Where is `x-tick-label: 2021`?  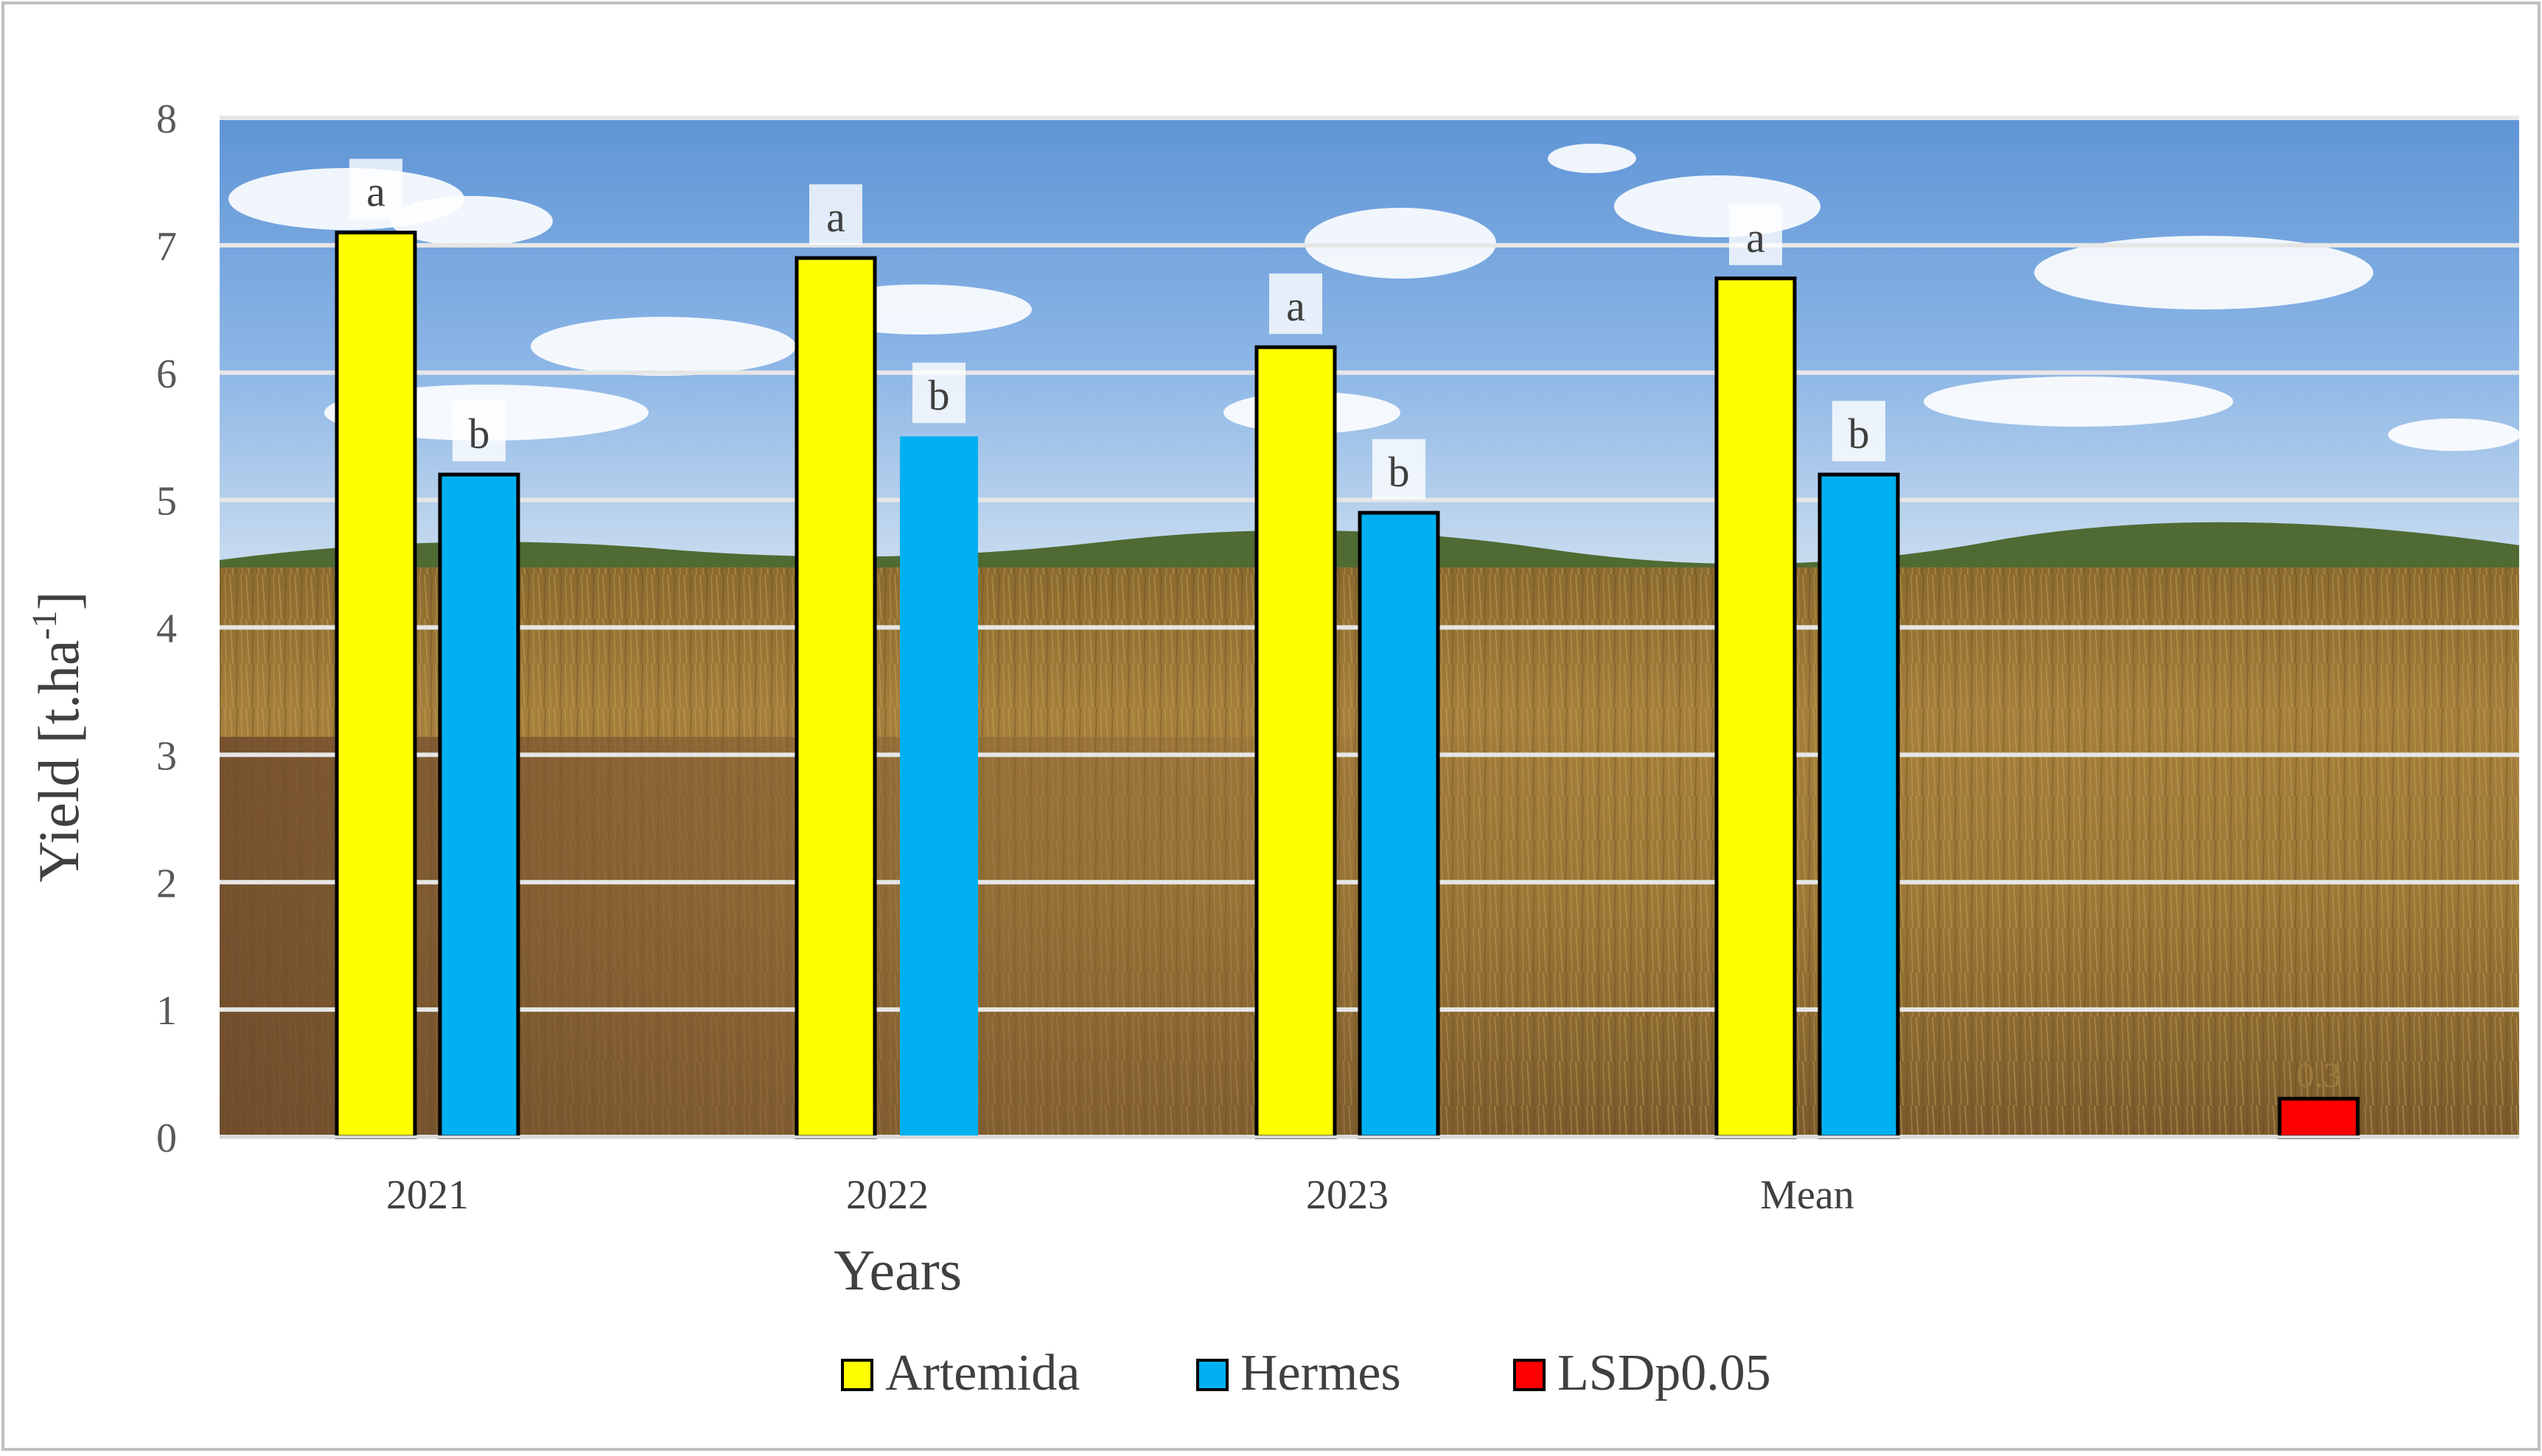
x-tick-label: 2021 is located at coordinates (427, 1195).